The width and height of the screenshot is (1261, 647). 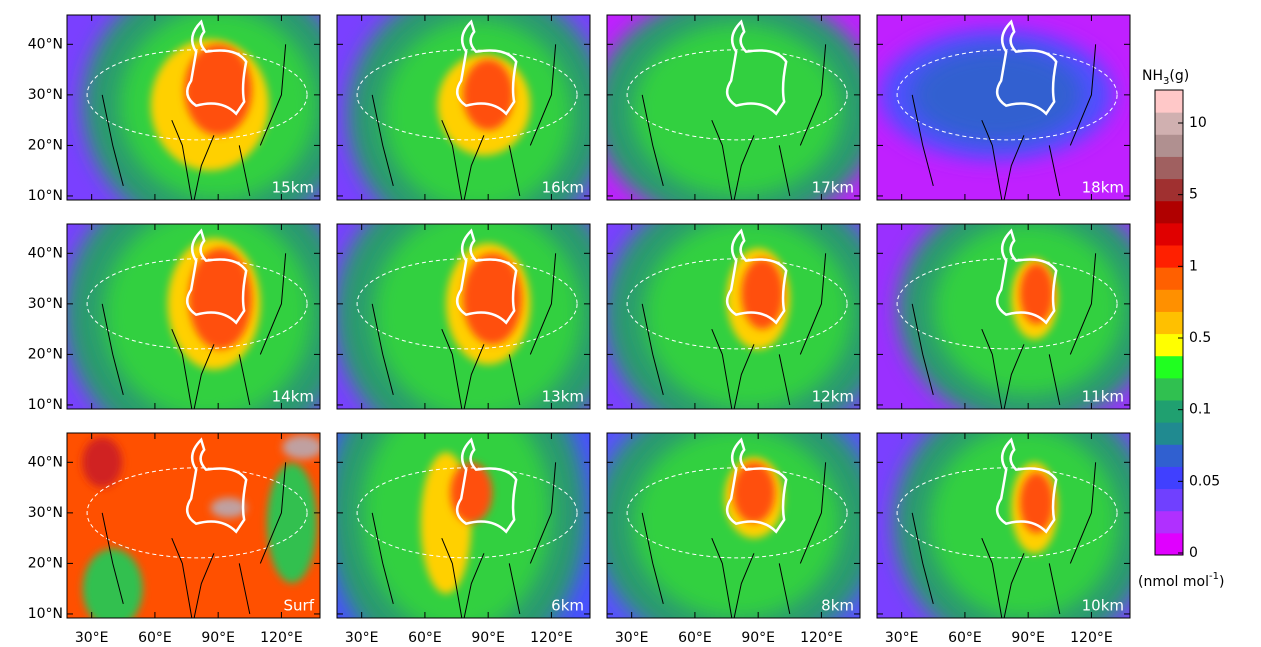 I want to click on panel-label: 8km, so click(x=837, y=606).